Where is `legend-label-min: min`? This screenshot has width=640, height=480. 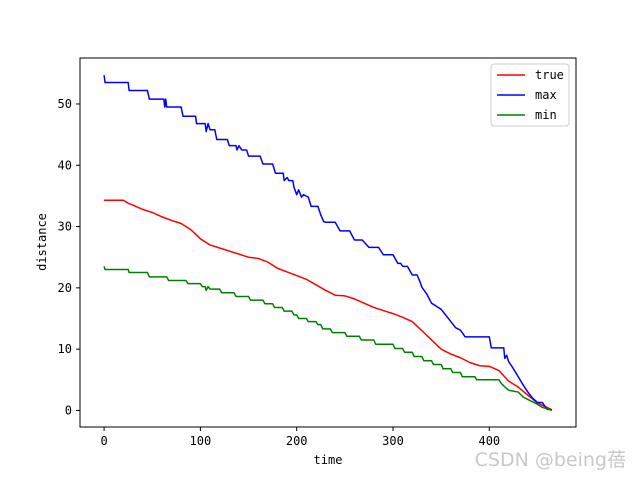
legend-label-min: min is located at coordinates (546, 115).